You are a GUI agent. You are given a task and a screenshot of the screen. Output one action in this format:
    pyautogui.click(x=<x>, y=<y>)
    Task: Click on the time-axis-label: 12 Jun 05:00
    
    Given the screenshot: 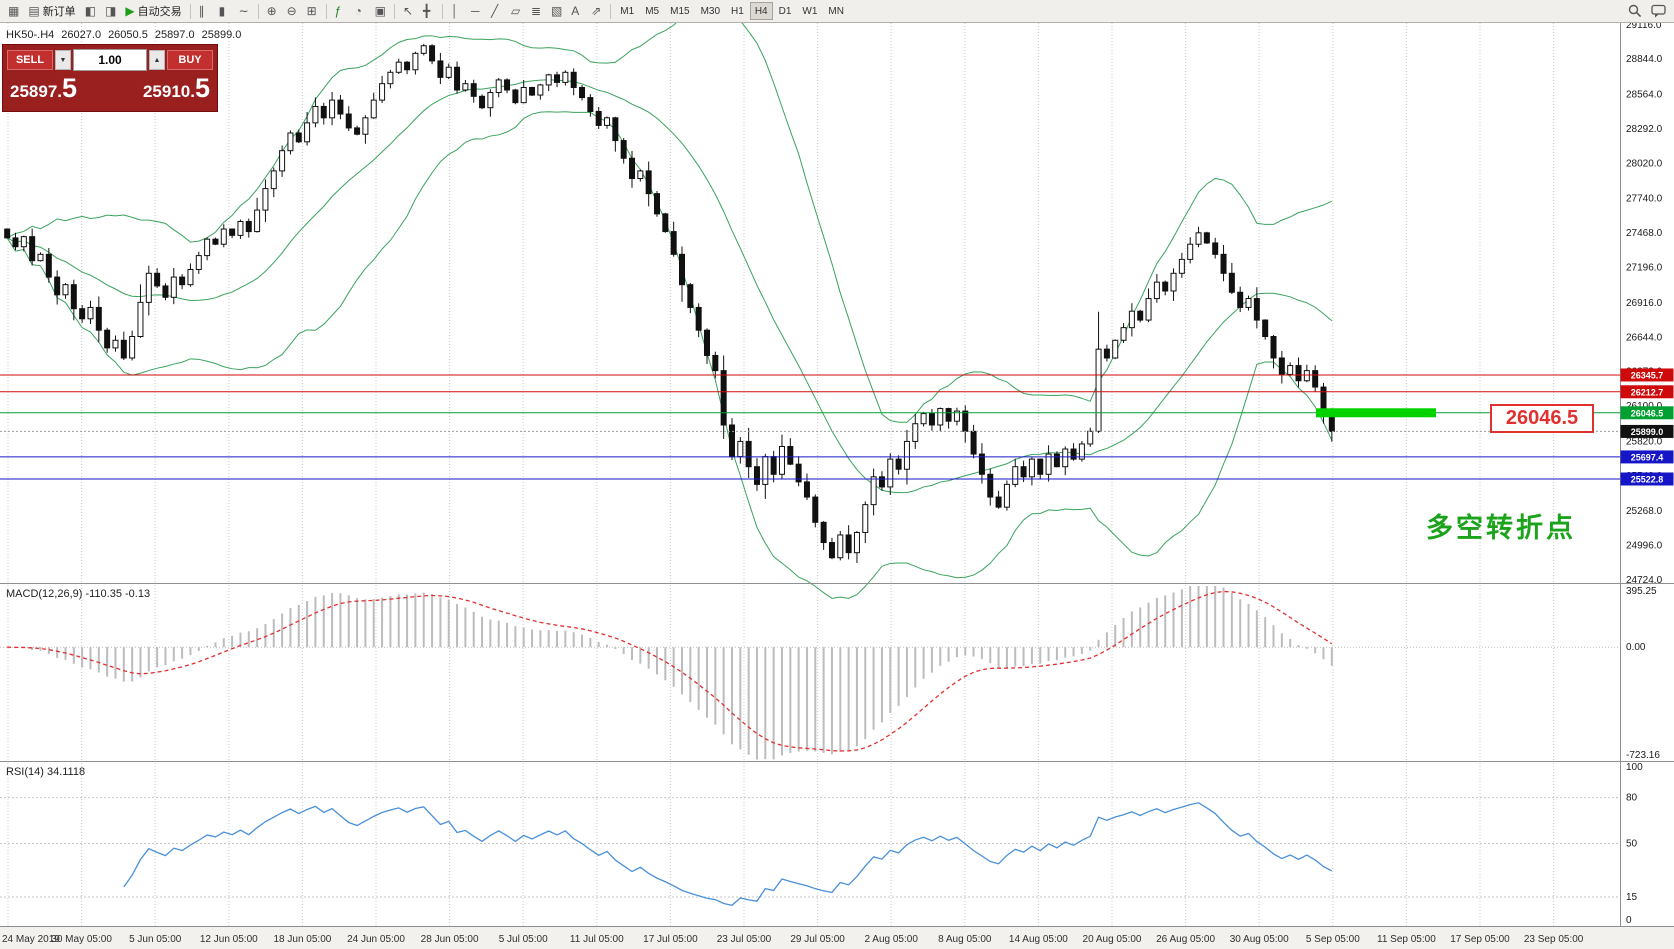 What is the action you would take?
    pyautogui.click(x=229, y=939)
    